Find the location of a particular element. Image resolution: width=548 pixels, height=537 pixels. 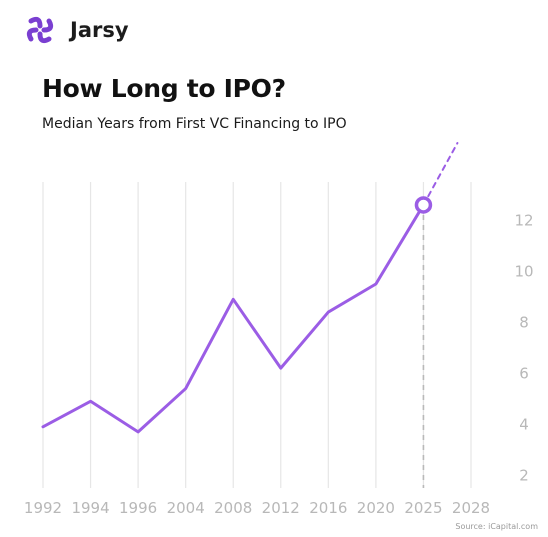

y-tick-label: 12 is located at coordinates (523, 220).